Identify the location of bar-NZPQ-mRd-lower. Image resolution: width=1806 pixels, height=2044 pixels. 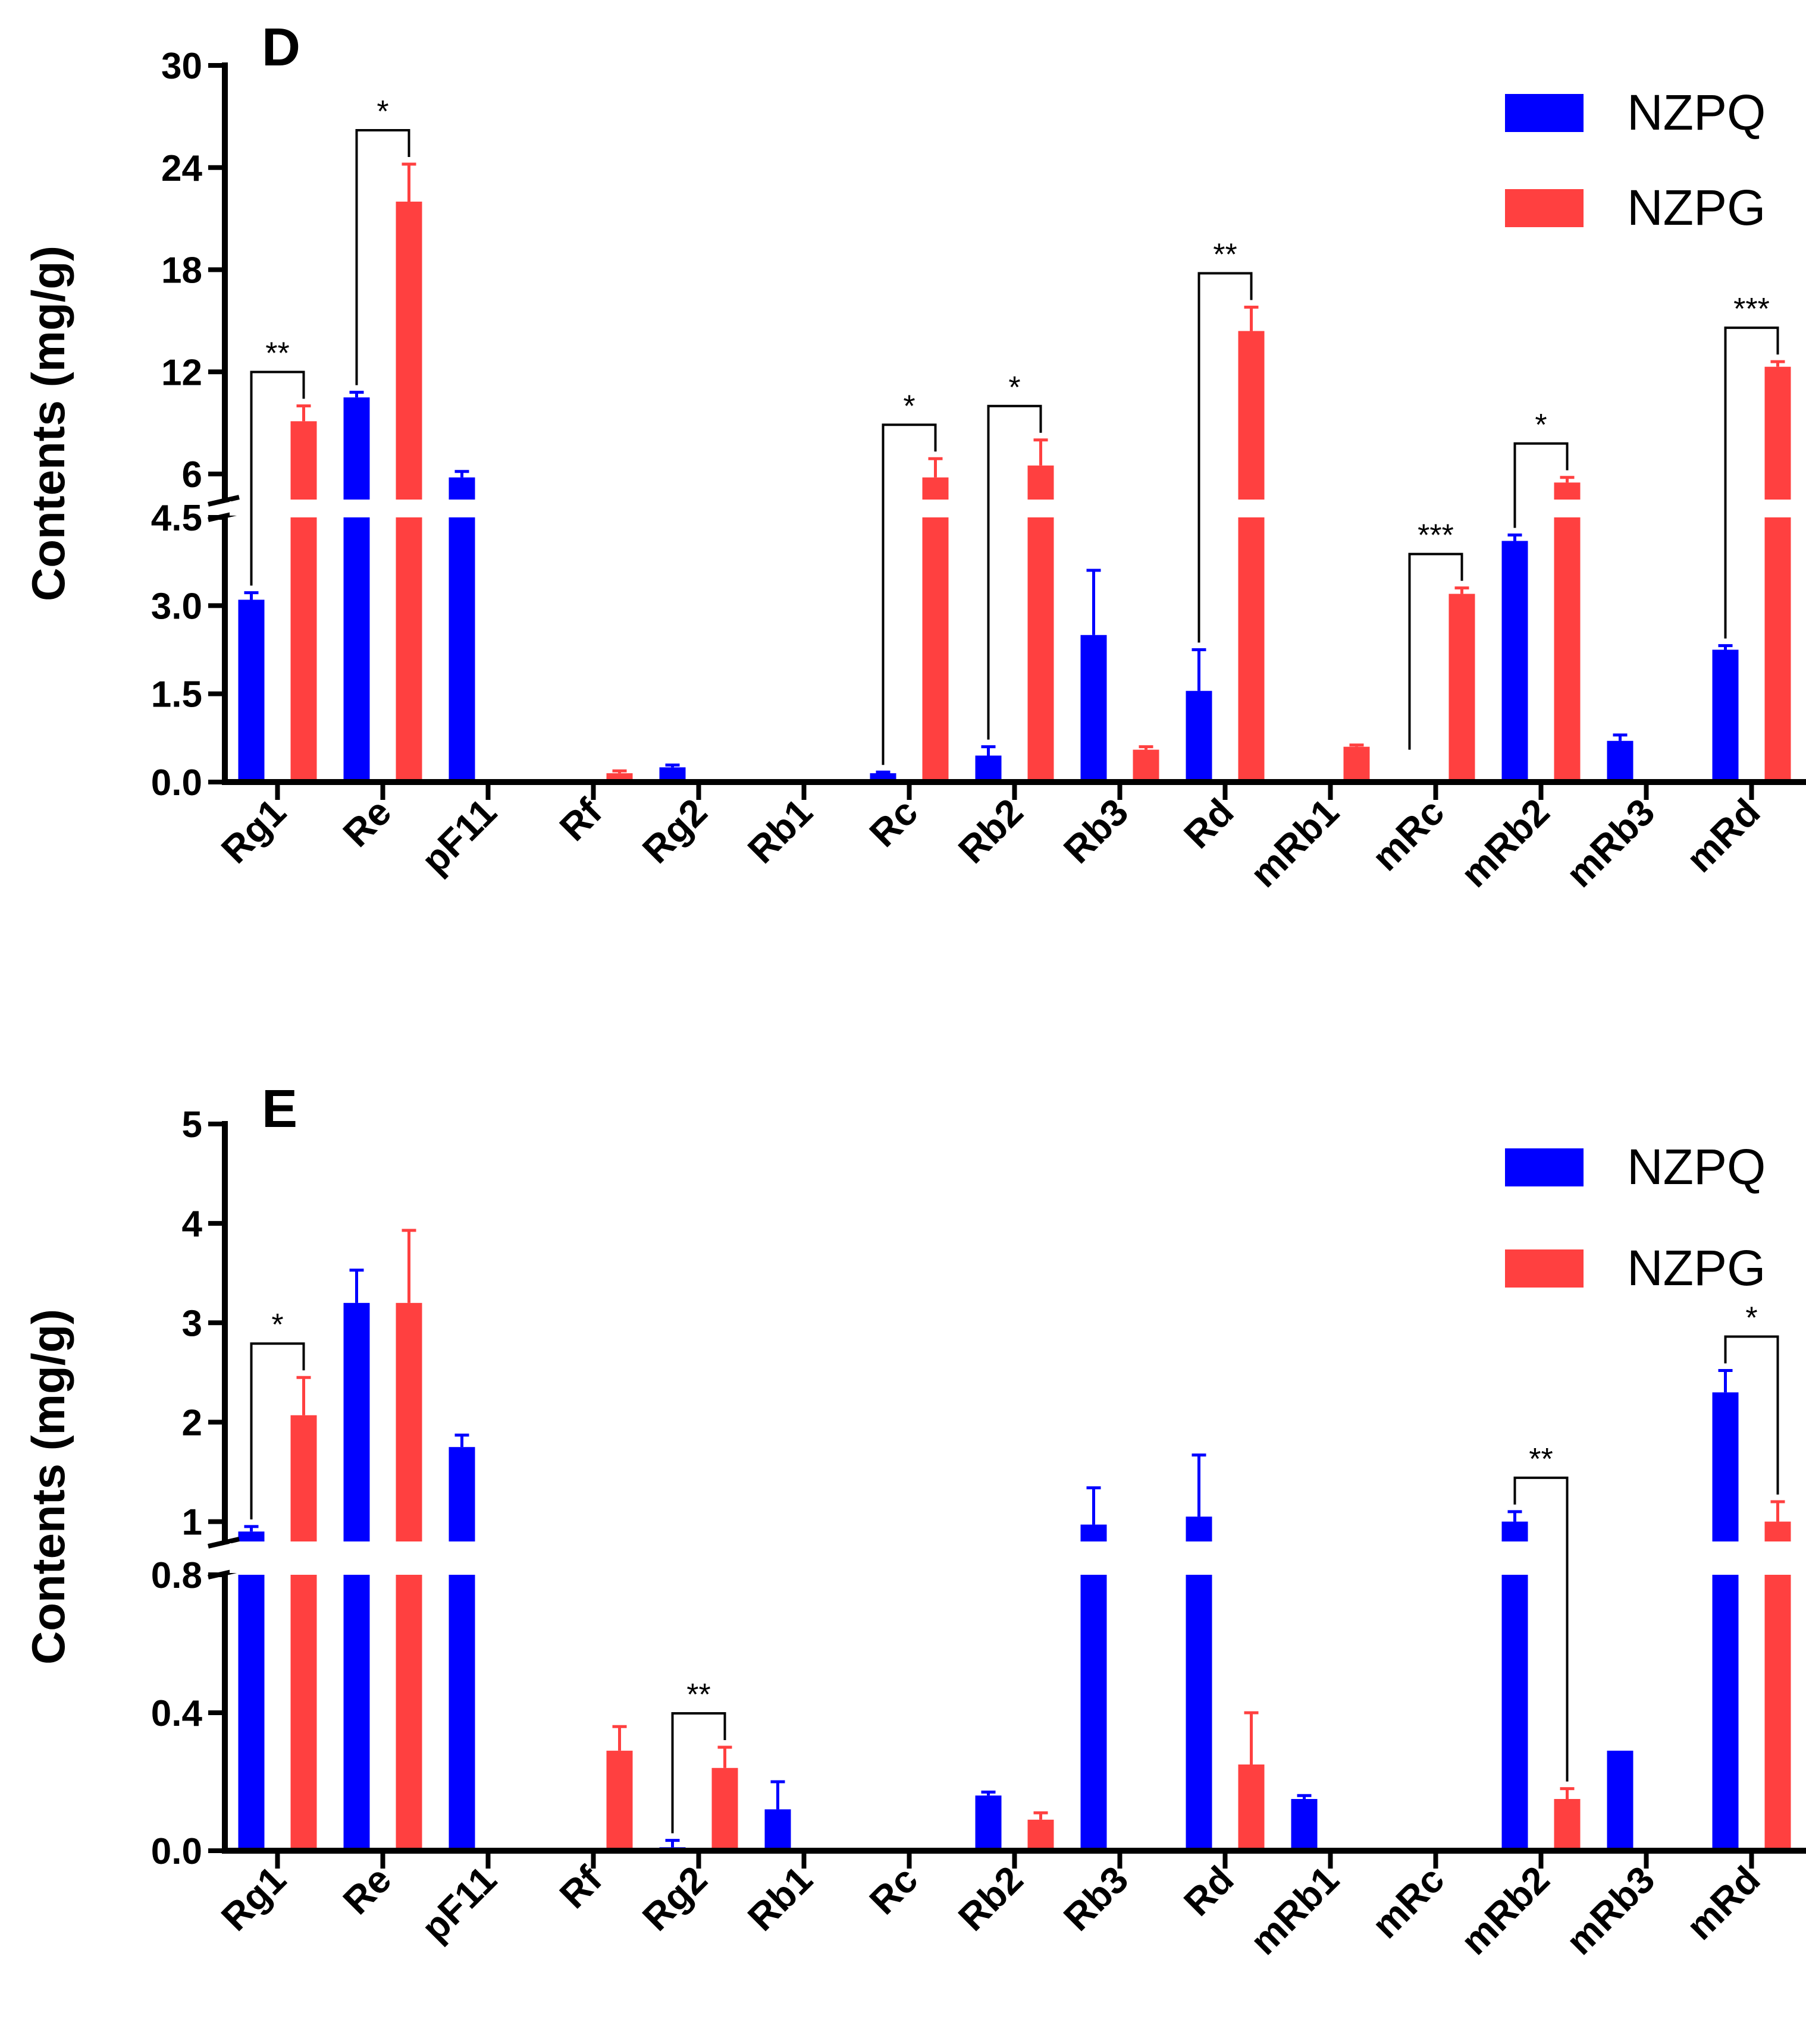
(1725, 1713).